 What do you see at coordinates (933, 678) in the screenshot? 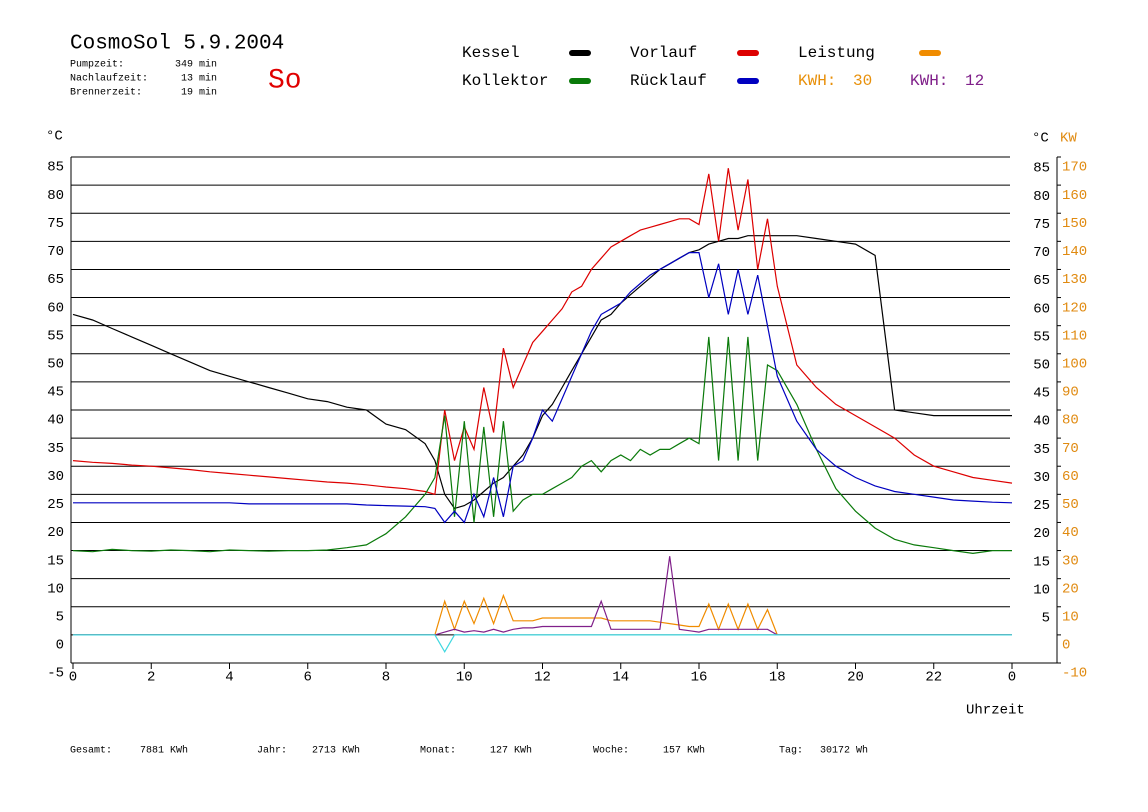
I see `x-tick-label: 22` at bounding box center [933, 678].